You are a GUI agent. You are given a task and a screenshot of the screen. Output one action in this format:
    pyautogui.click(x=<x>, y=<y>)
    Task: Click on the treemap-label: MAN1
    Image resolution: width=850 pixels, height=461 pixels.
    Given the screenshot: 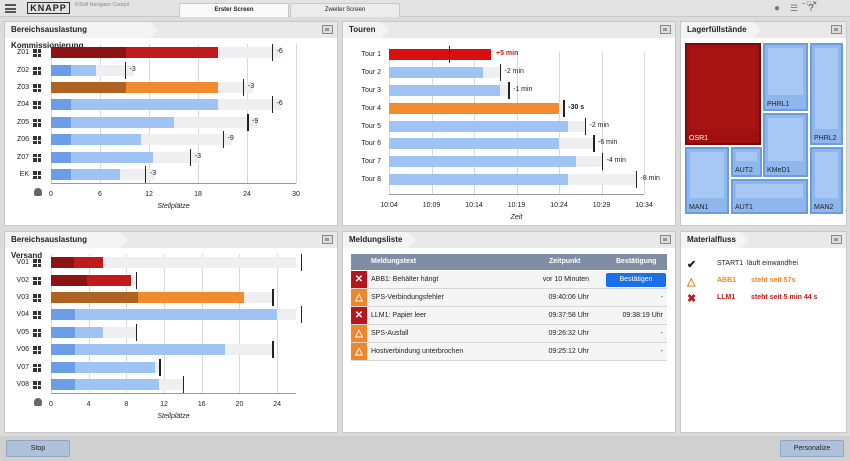 What is the action you would take?
    pyautogui.click(x=699, y=207)
    